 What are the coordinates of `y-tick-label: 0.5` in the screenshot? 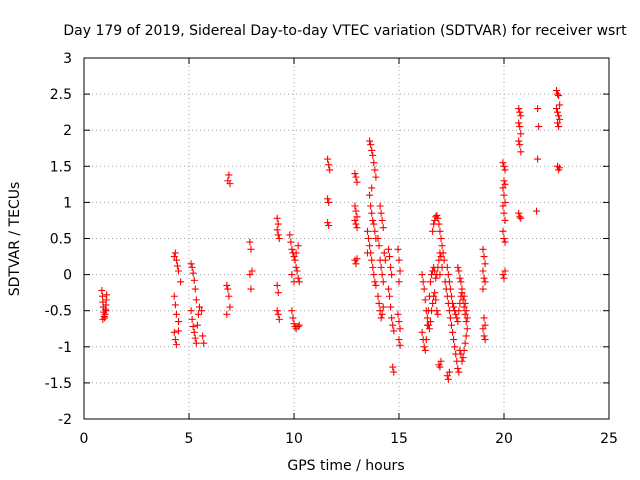 It's located at (61, 240).